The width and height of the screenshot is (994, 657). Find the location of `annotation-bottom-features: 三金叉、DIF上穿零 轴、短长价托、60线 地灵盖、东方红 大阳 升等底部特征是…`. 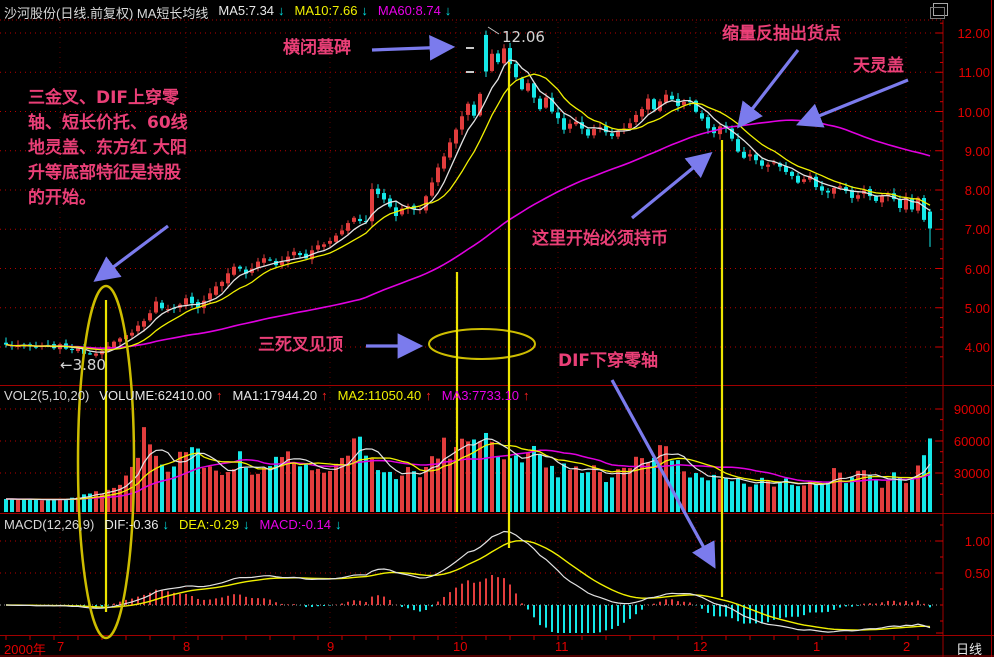

annotation-bottom-features: 三金叉、DIF上穿零 轴、短长价托、60线 地灵盖、东方红 大阳 升等底部特征是… is located at coordinates (108, 148).